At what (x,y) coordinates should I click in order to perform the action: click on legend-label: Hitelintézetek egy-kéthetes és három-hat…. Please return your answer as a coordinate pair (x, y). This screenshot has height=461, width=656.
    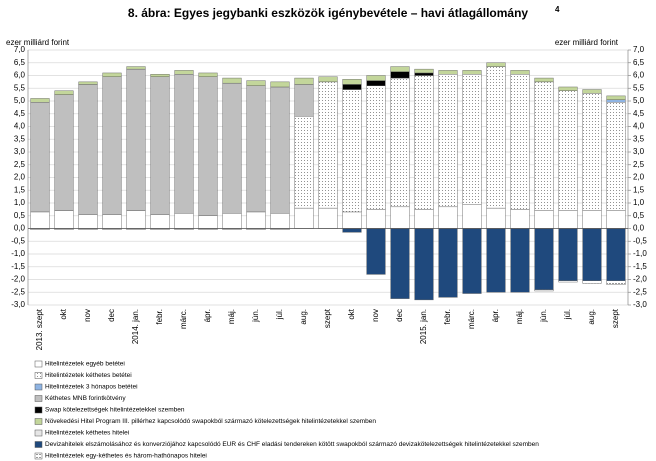
    Looking at the image, I should click on (126, 456).